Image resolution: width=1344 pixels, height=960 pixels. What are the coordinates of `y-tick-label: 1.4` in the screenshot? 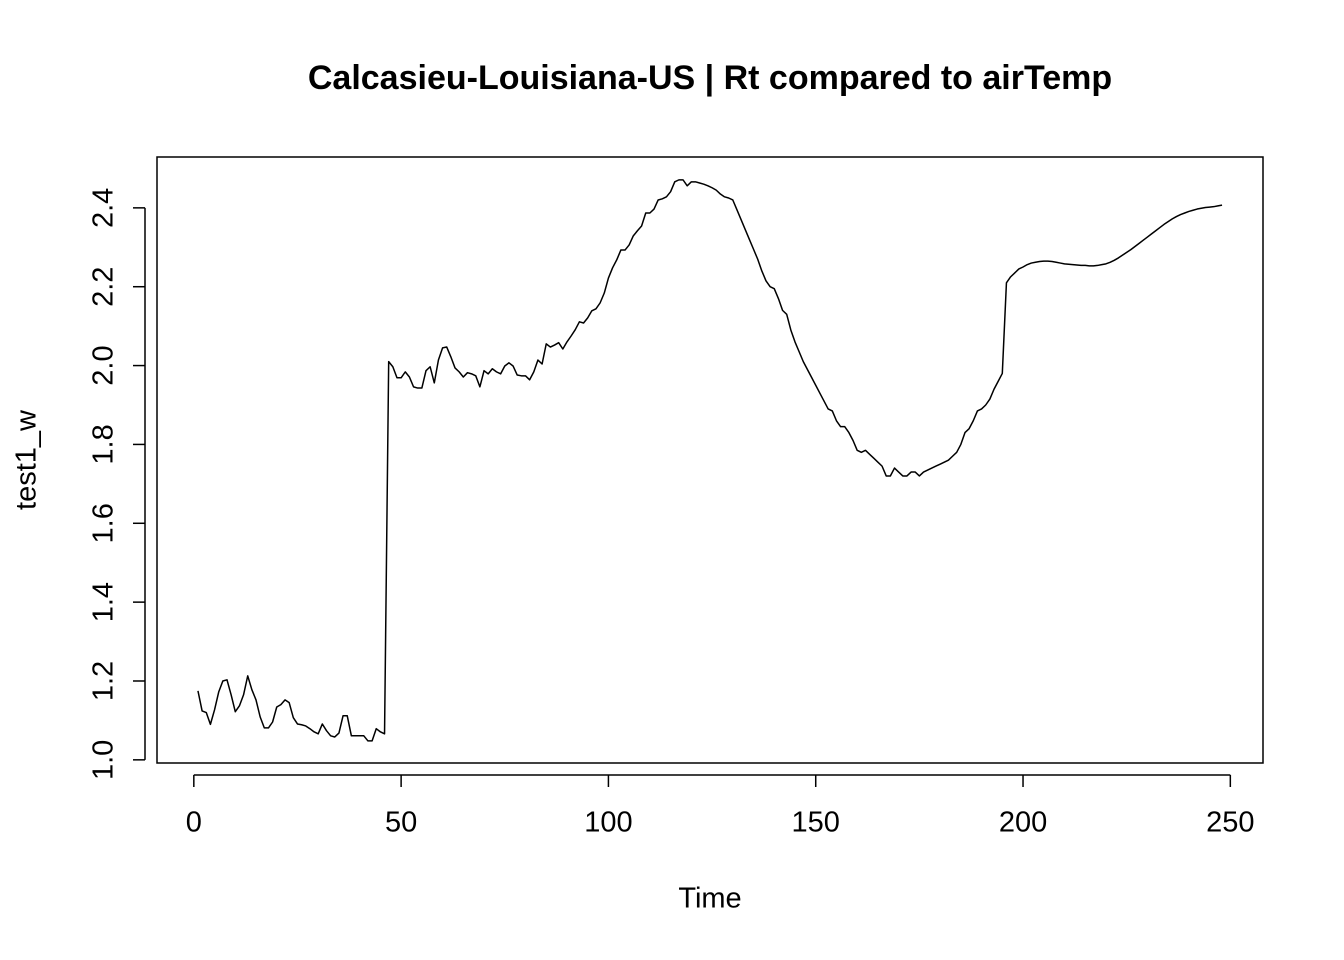 It's located at (104, 602).